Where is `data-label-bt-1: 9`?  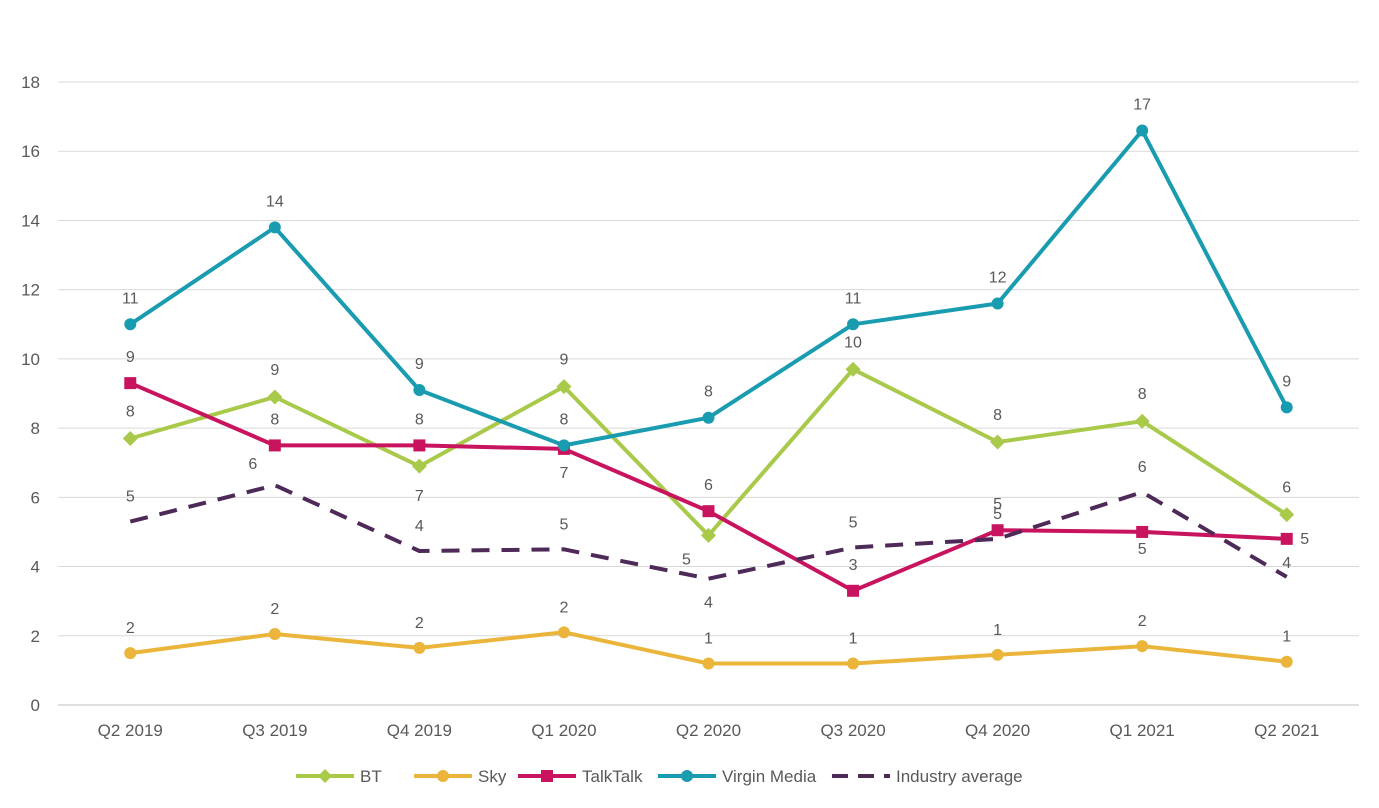 data-label-bt-1: 9 is located at coordinates (274, 370).